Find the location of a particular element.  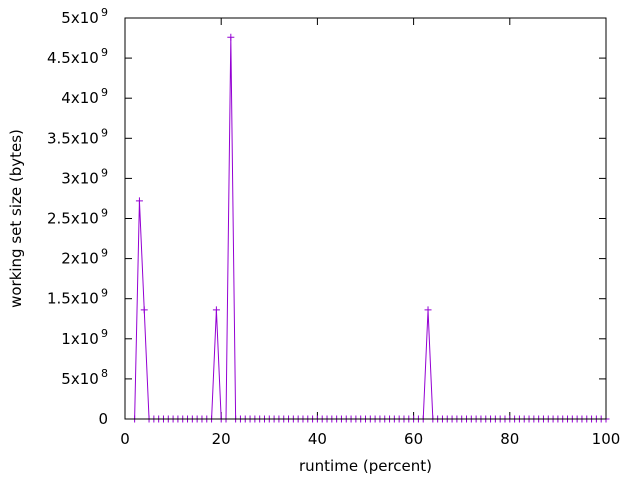

x-tick-label: 60 is located at coordinates (413, 439).